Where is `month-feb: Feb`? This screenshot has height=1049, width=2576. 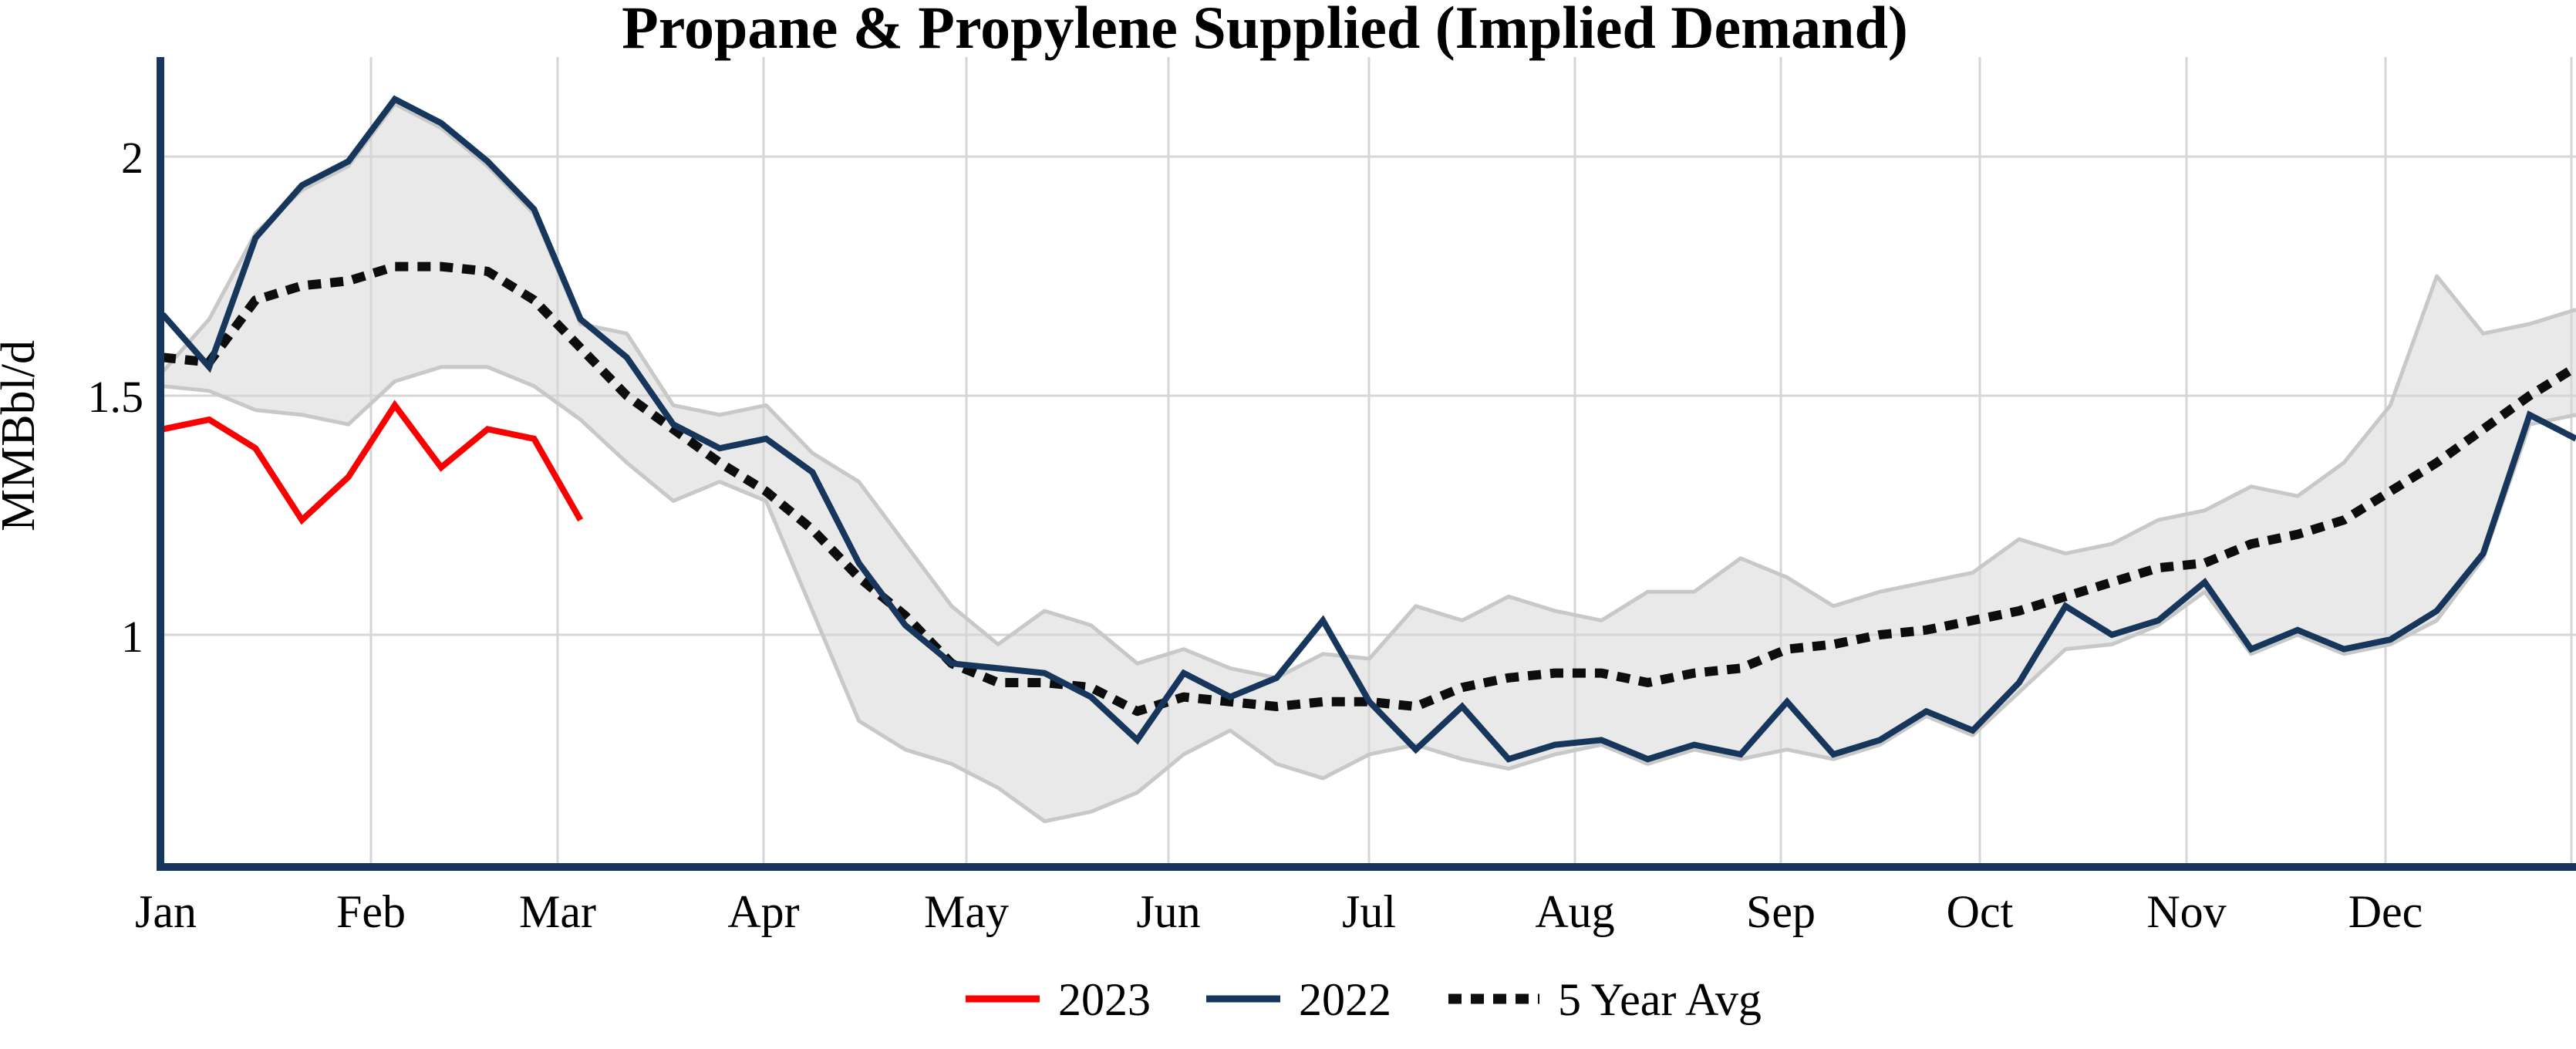 month-feb: Feb is located at coordinates (371, 911).